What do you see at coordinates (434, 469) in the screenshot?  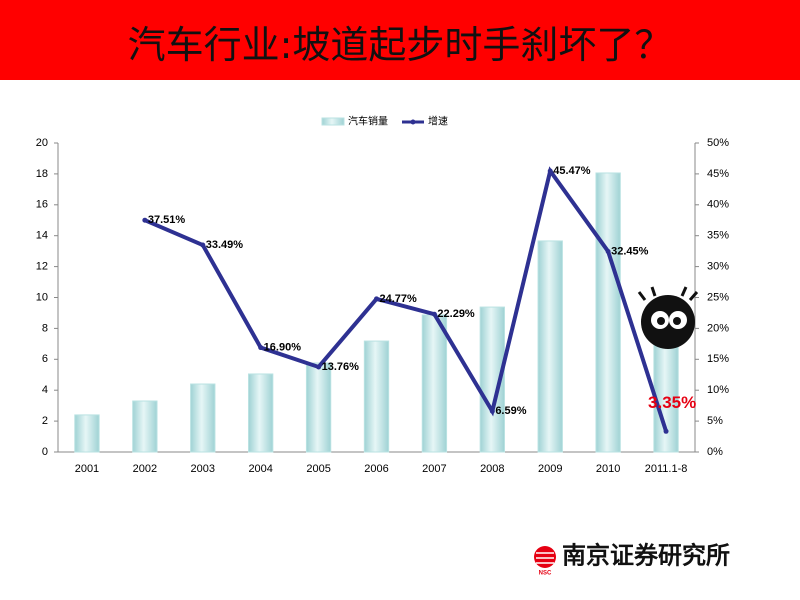 I see `x-tick-label: 2007` at bounding box center [434, 469].